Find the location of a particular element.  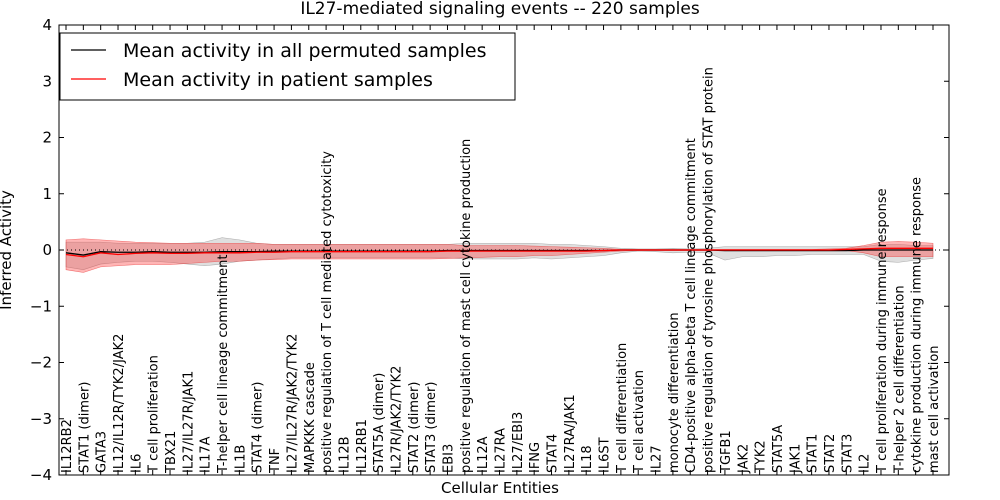

x-tick-label: TBX21 is located at coordinates (171, 452).